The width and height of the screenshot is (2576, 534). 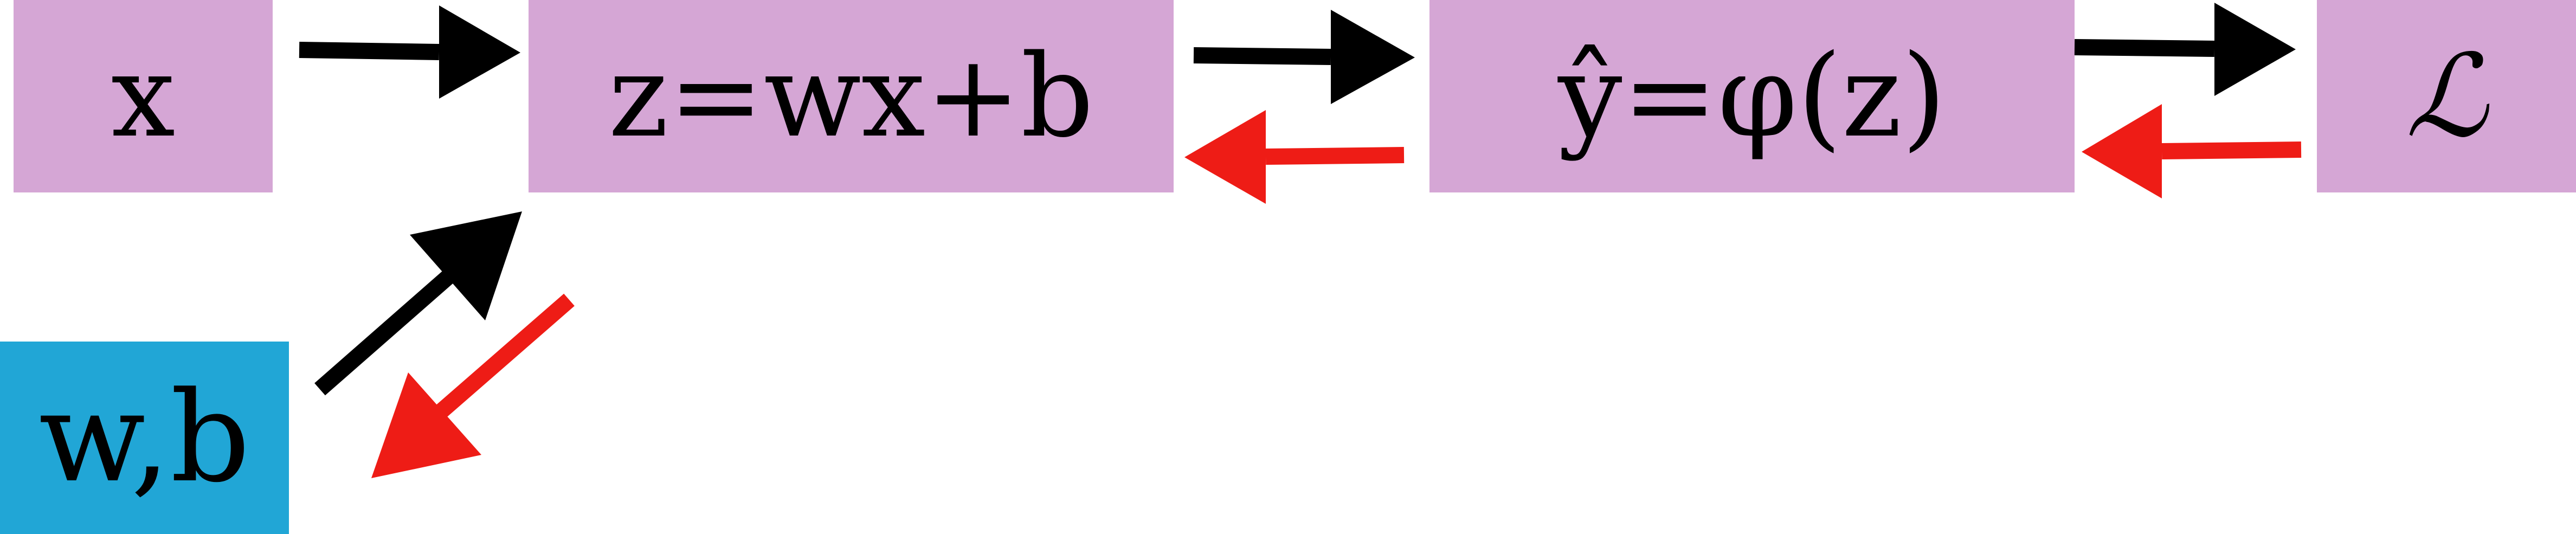 I want to click on backward-arrow-z-to-wb, so click(x=473, y=385).